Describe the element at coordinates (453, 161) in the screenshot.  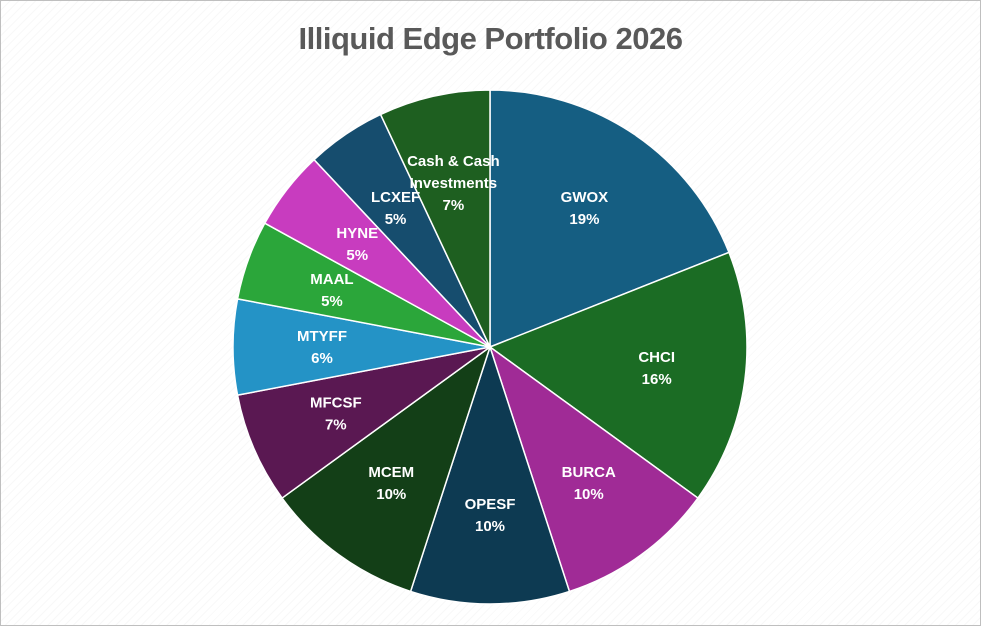
I see `data-label-category: Cash & Cash` at that location.